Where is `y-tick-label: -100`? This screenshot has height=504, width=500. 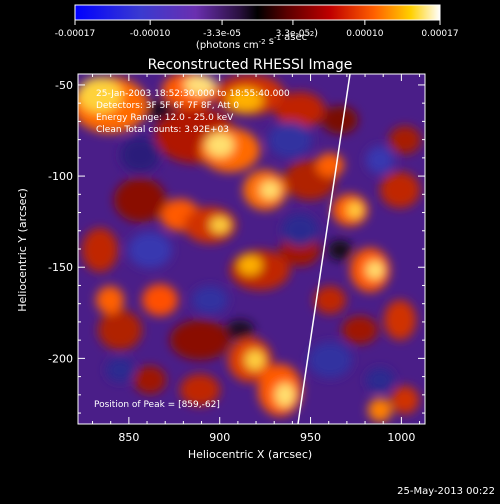
y-tick-label: -100 is located at coordinates (60, 176).